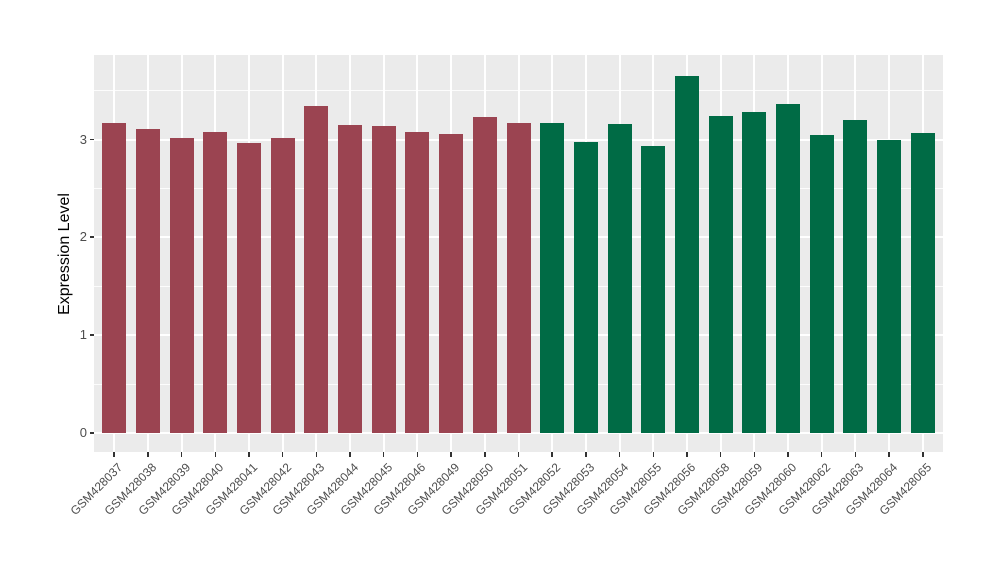 This screenshot has width=1000, height=580. Describe the element at coordinates (552, 277) in the screenshot. I see `bar-GSM428052` at that location.